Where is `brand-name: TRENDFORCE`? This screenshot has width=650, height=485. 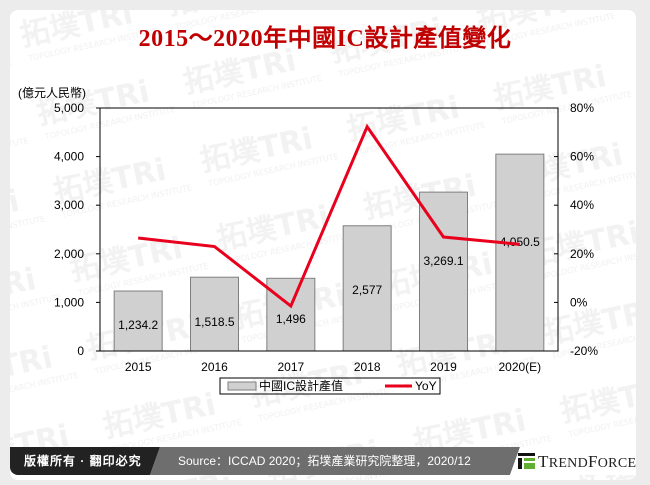 brand-name: TRENDFORCE is located at coordinates (587, 461).